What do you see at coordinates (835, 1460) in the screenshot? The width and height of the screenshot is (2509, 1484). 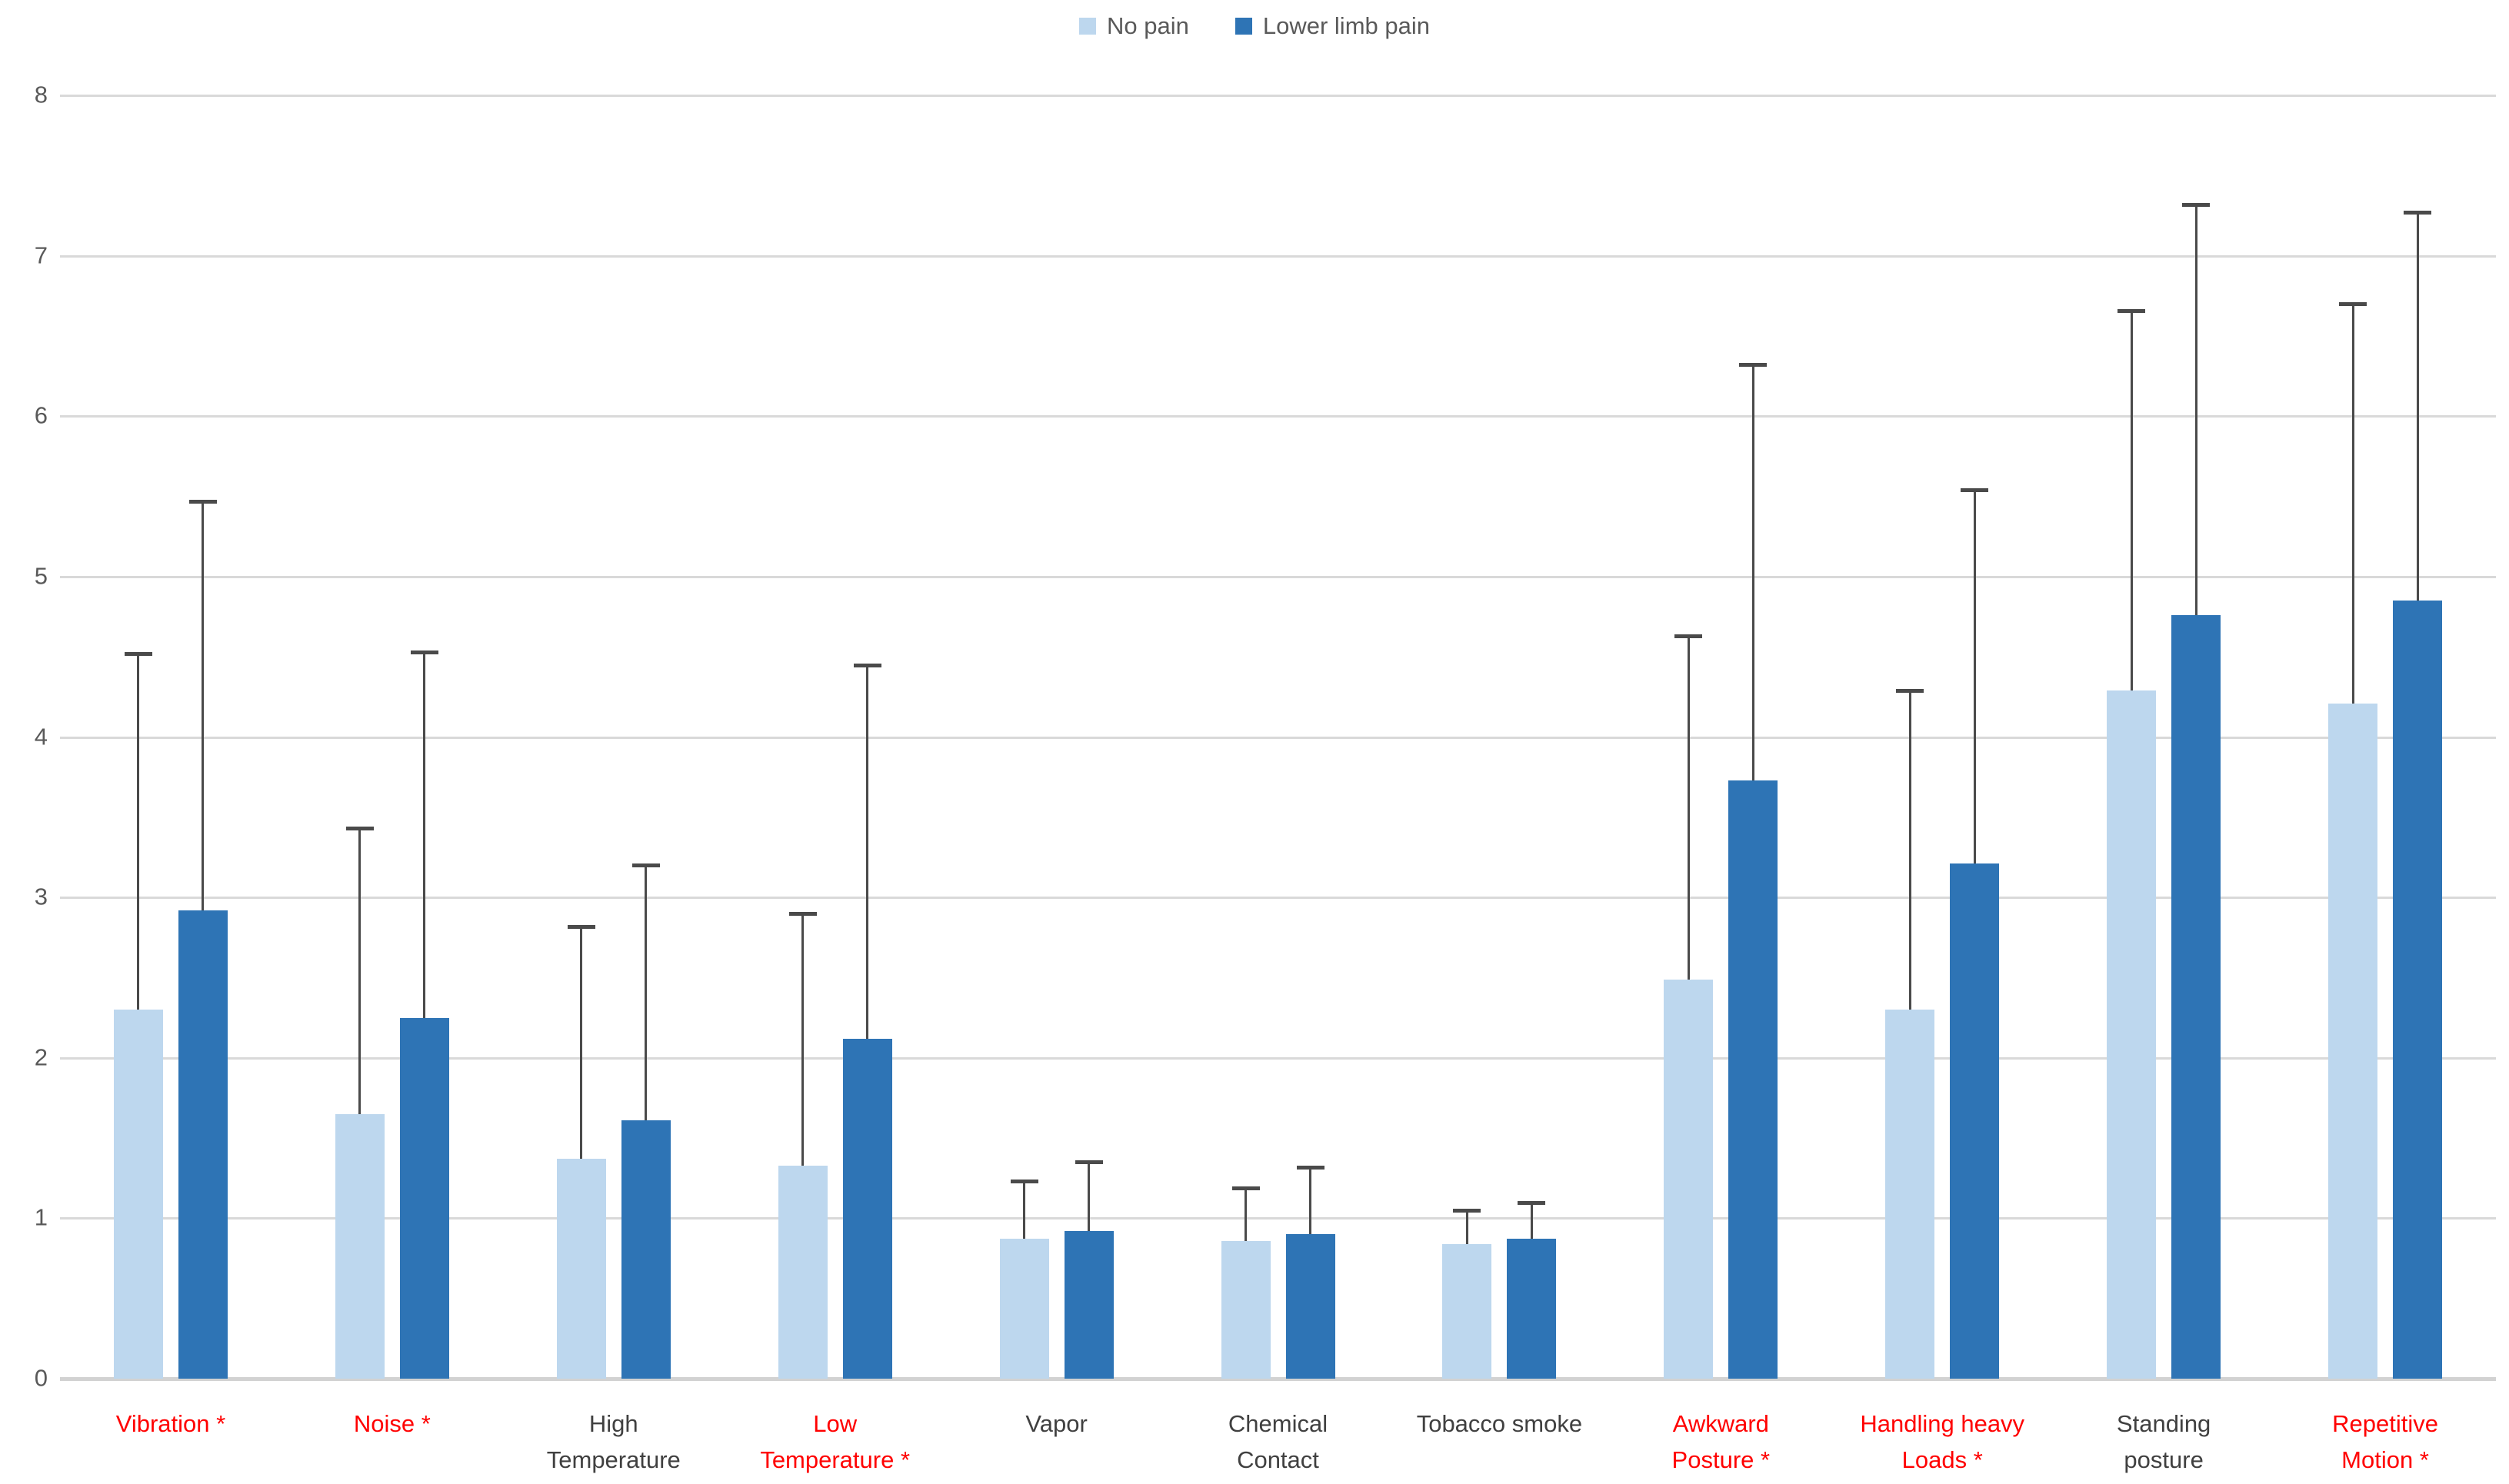 I see `category-label-line: Temperature *` at bounding box center [835, 1460].